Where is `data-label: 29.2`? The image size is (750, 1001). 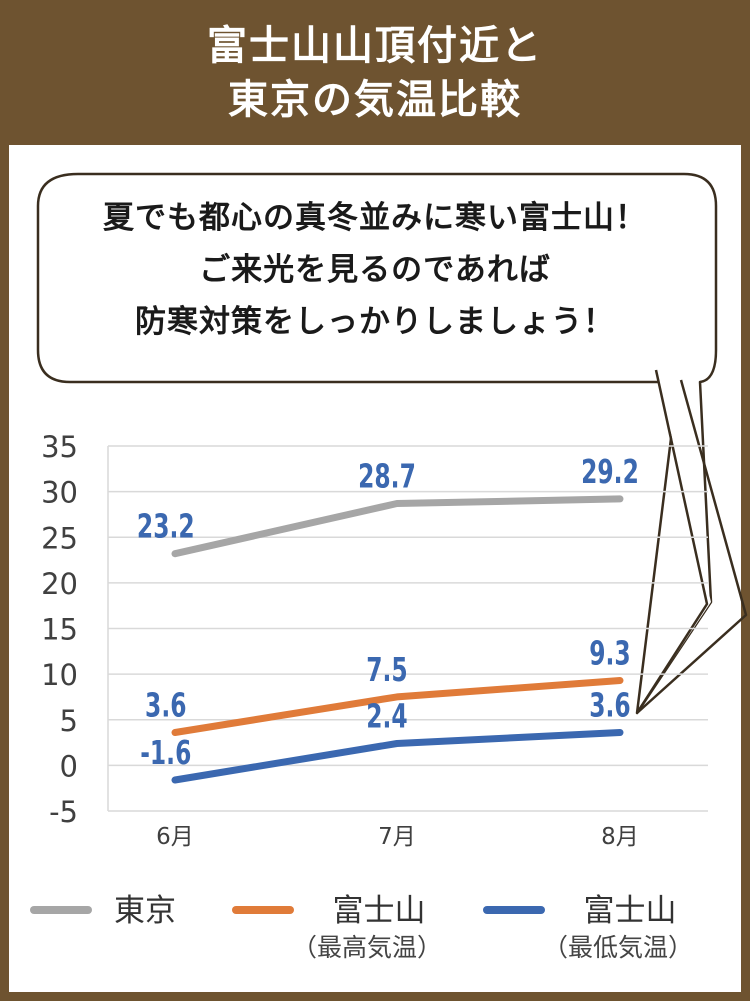
data-label: 29.2 is located at coordinates (610, 471).